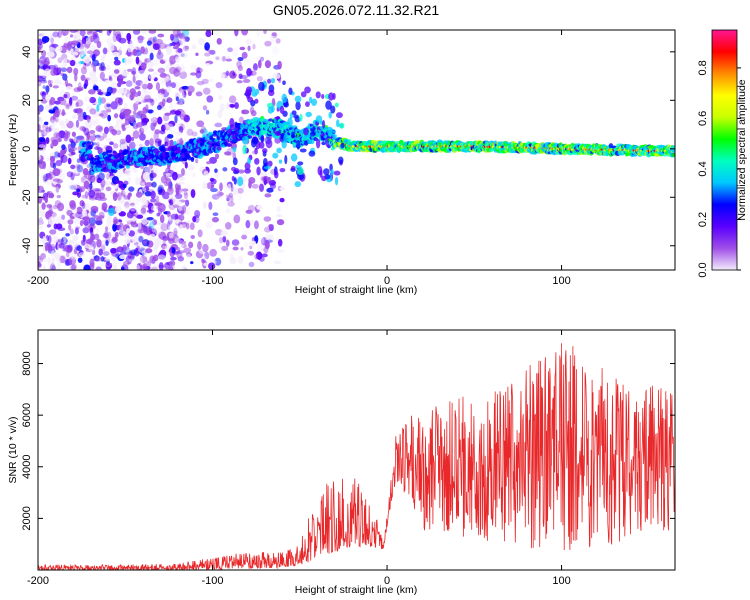 The image size is (750, 600). Describe the element at coordinates (189, 158) in the screenshot. I see `ridge-blob` at that location.